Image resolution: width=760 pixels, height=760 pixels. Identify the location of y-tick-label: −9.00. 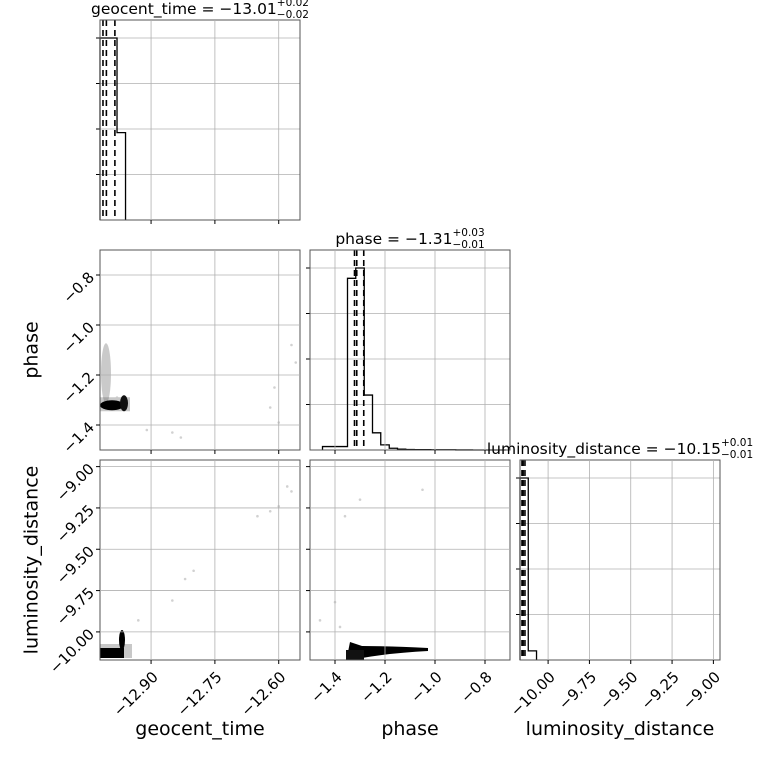
(75, 482).